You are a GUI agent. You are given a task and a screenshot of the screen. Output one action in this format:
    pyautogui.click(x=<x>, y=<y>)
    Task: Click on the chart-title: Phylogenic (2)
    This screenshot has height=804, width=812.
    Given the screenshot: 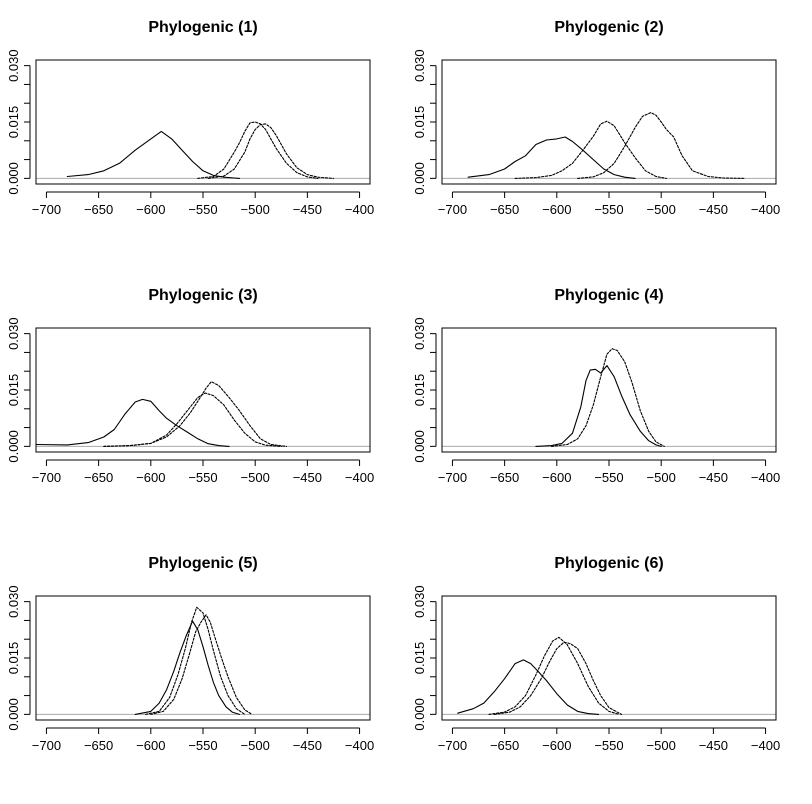 What is the action you would take?
    pyautogui.click(x=608, y=27)
    